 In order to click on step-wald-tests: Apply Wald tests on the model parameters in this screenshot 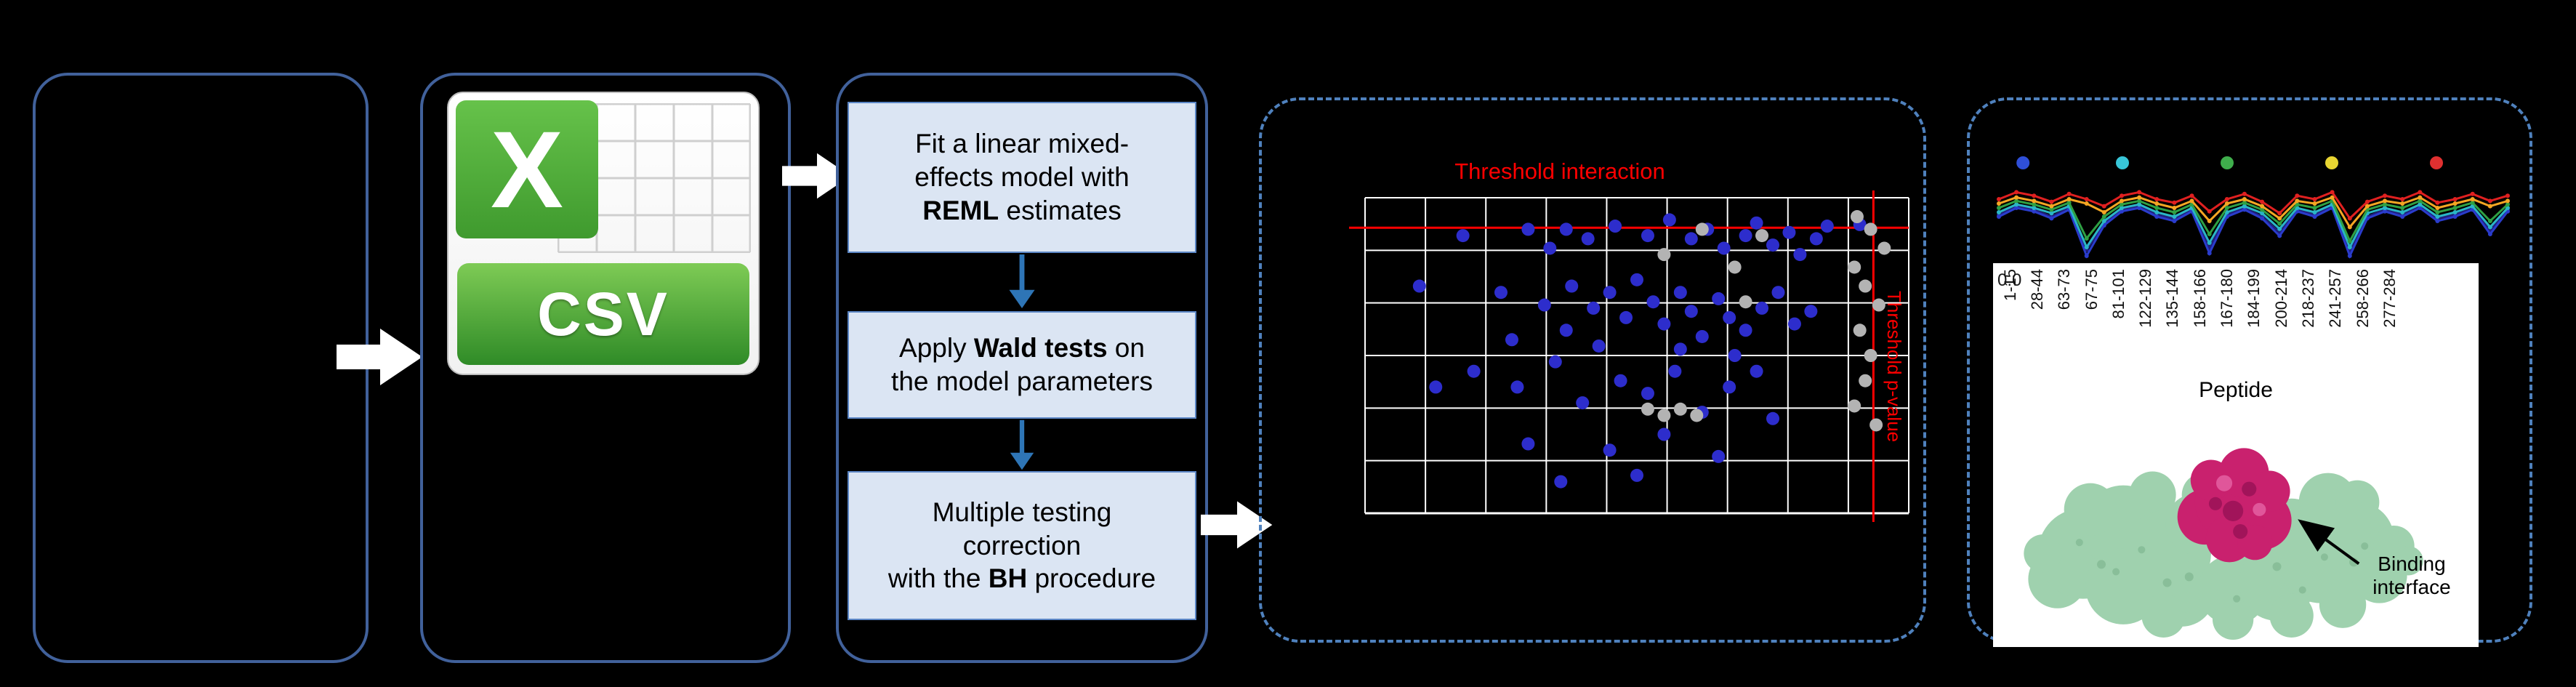, I will do `click(1022, 365)`.